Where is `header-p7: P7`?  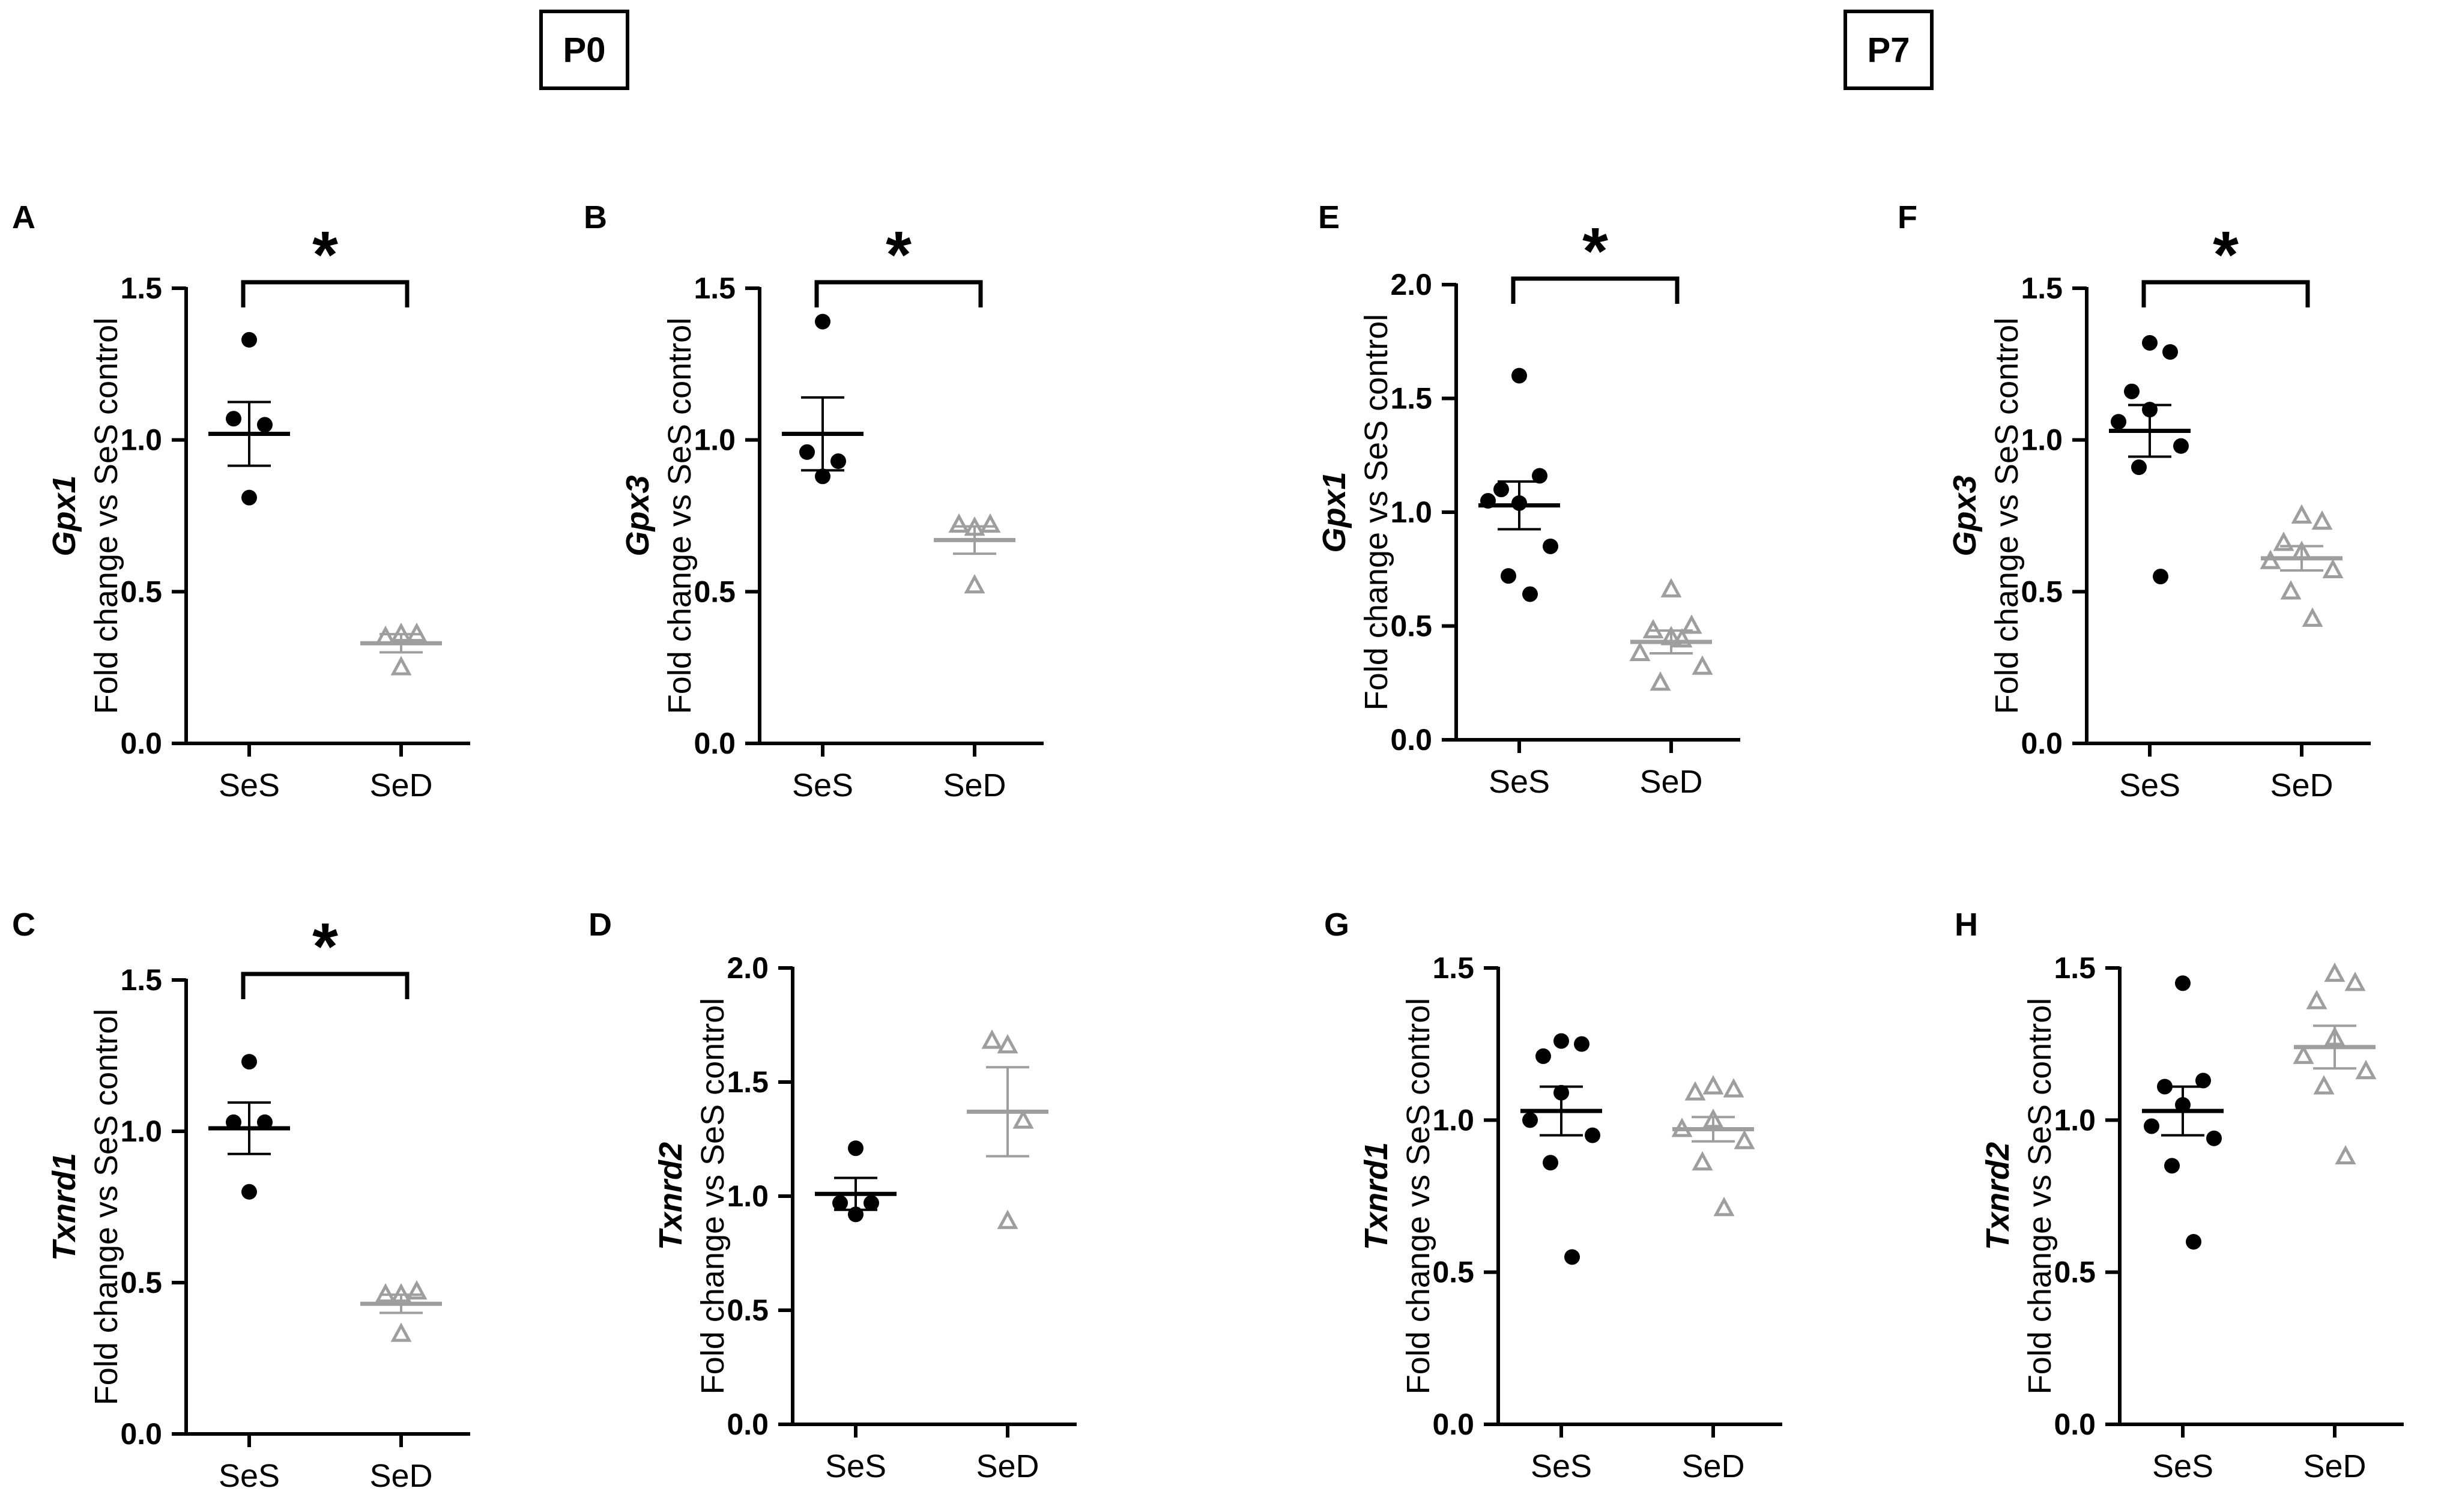
header-p7: P7 is located at coordinates (1889, 50).